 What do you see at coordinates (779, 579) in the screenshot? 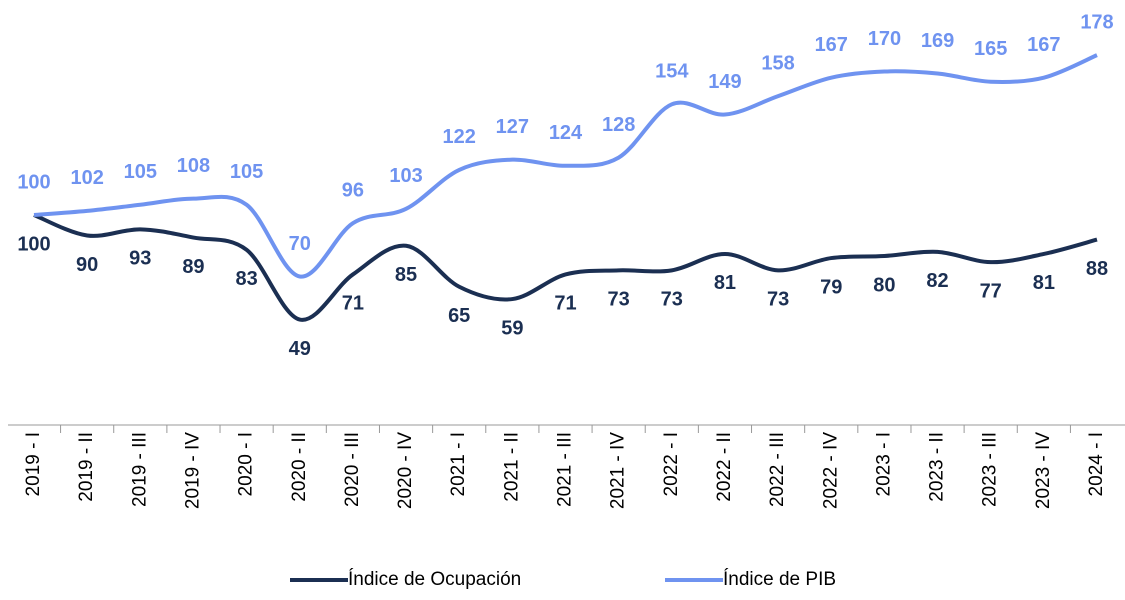
I see `legend-label: Índice de PIB` at bounding box center [779, 579].